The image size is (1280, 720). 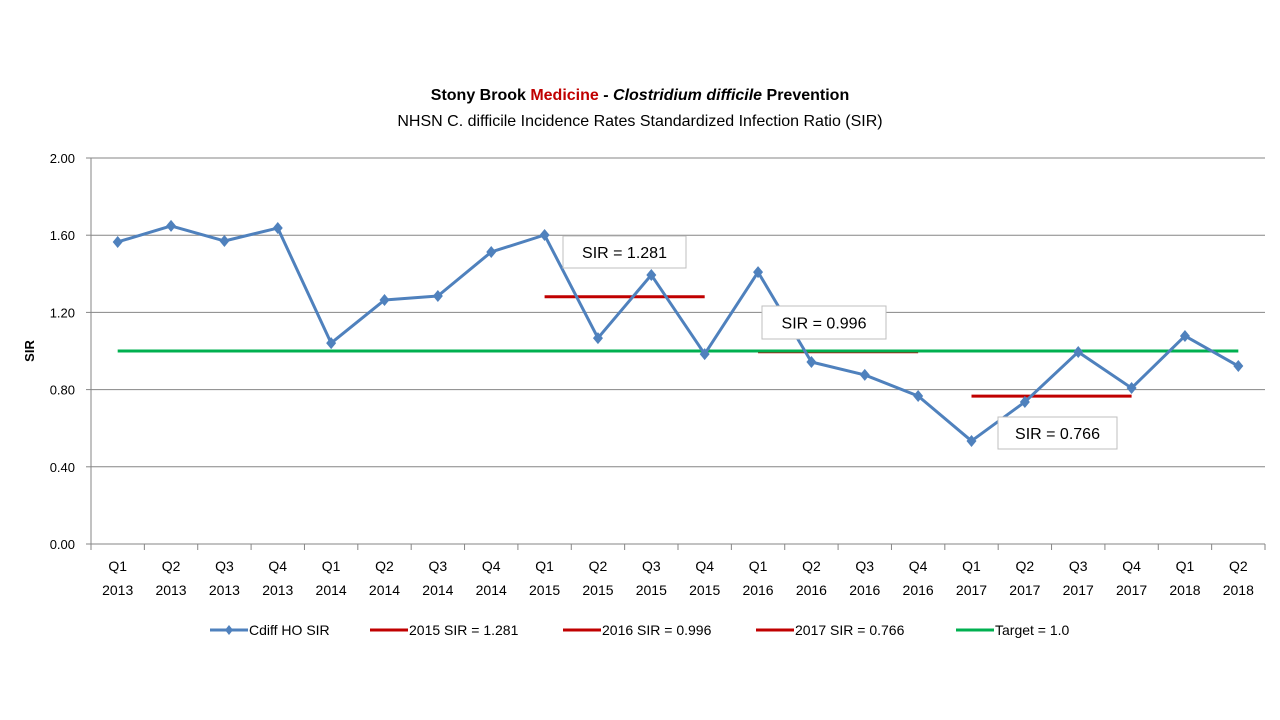 What do you see at coordinates (62, 467) in the screenshot?
I see `y-tick-label: 0.40` at bounding box center [62, 467].